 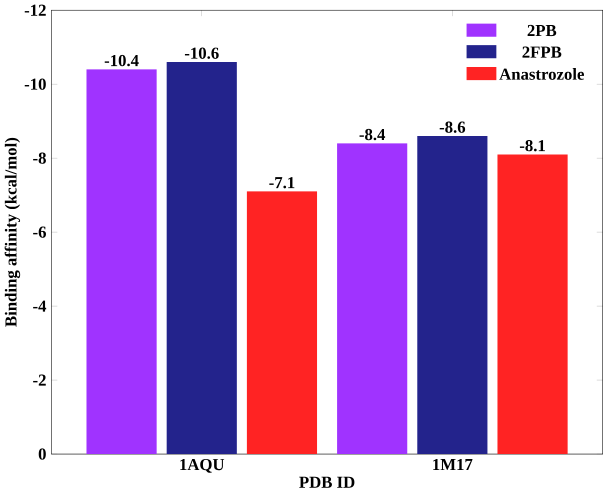 What do you see at coordinates (35, 84) in the screenshot?
I see `y-tick-label: -10` at bounding box center [35, 84].